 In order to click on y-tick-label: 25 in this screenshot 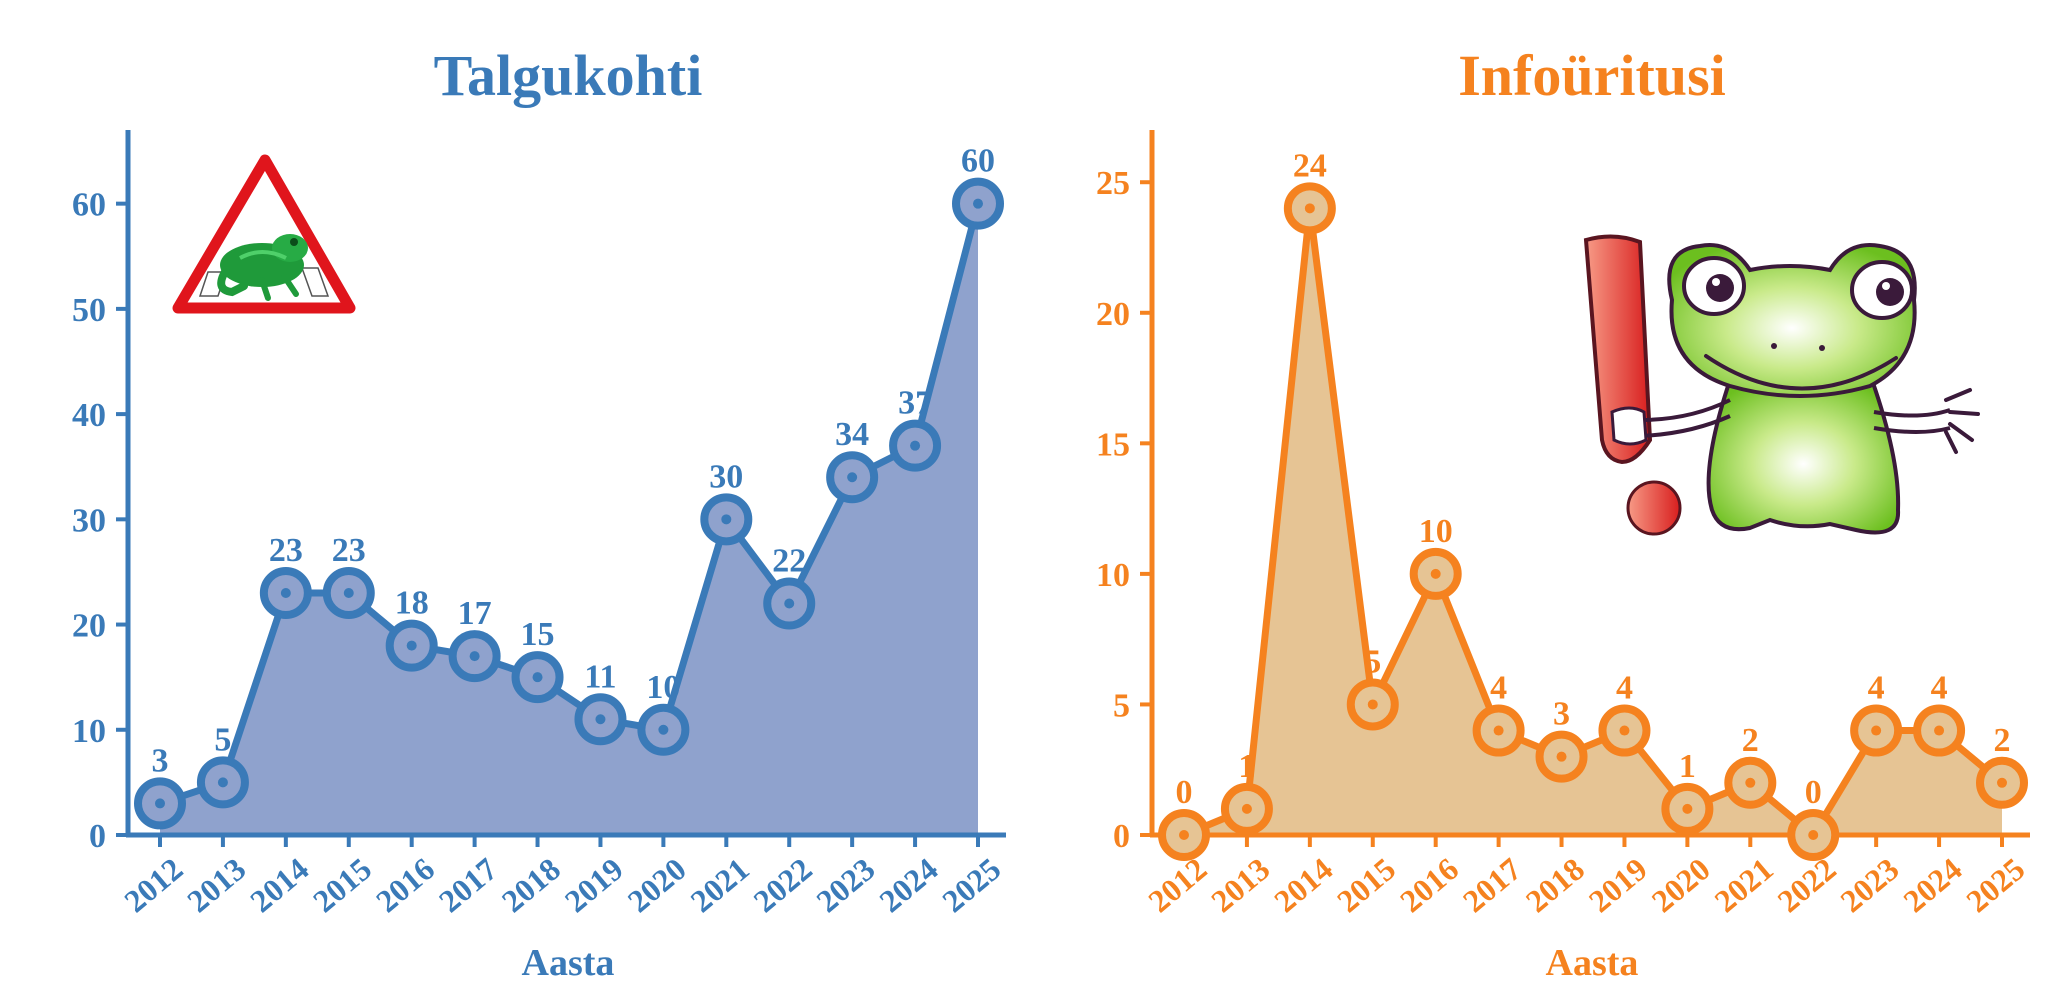, I will do `click(1113, 183)`.